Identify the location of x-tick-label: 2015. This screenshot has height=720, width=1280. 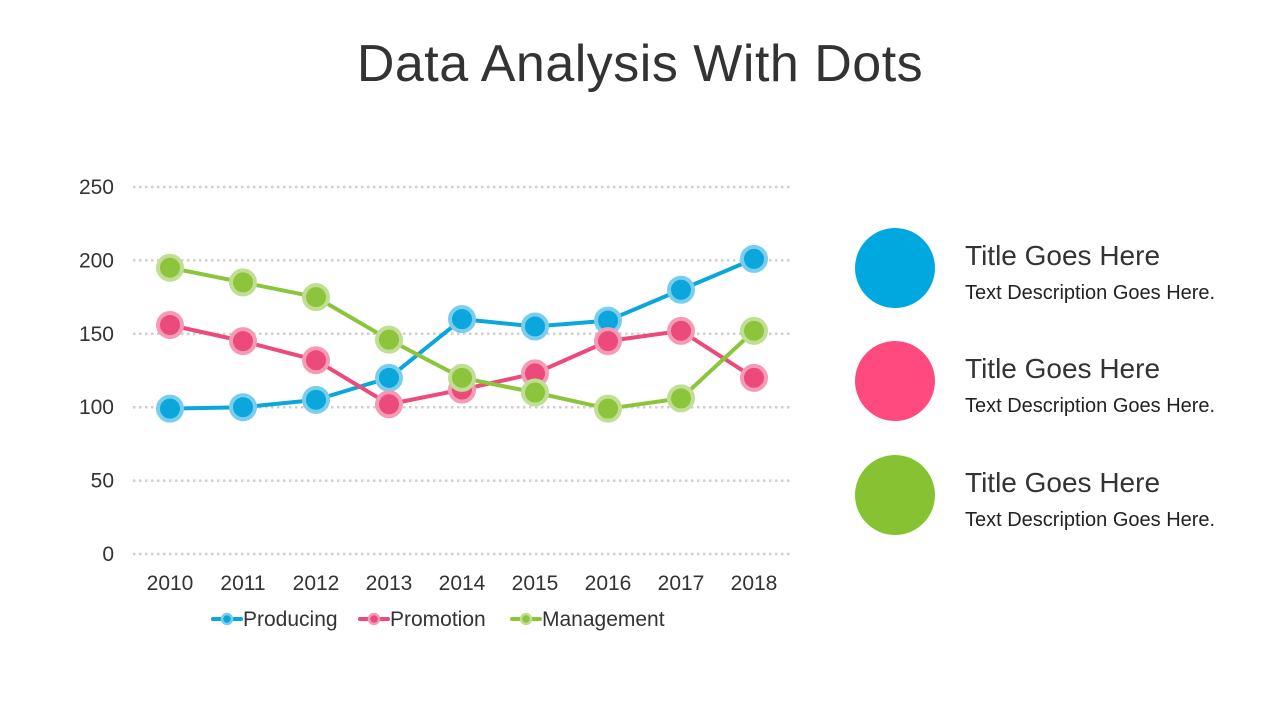
(535, 583).